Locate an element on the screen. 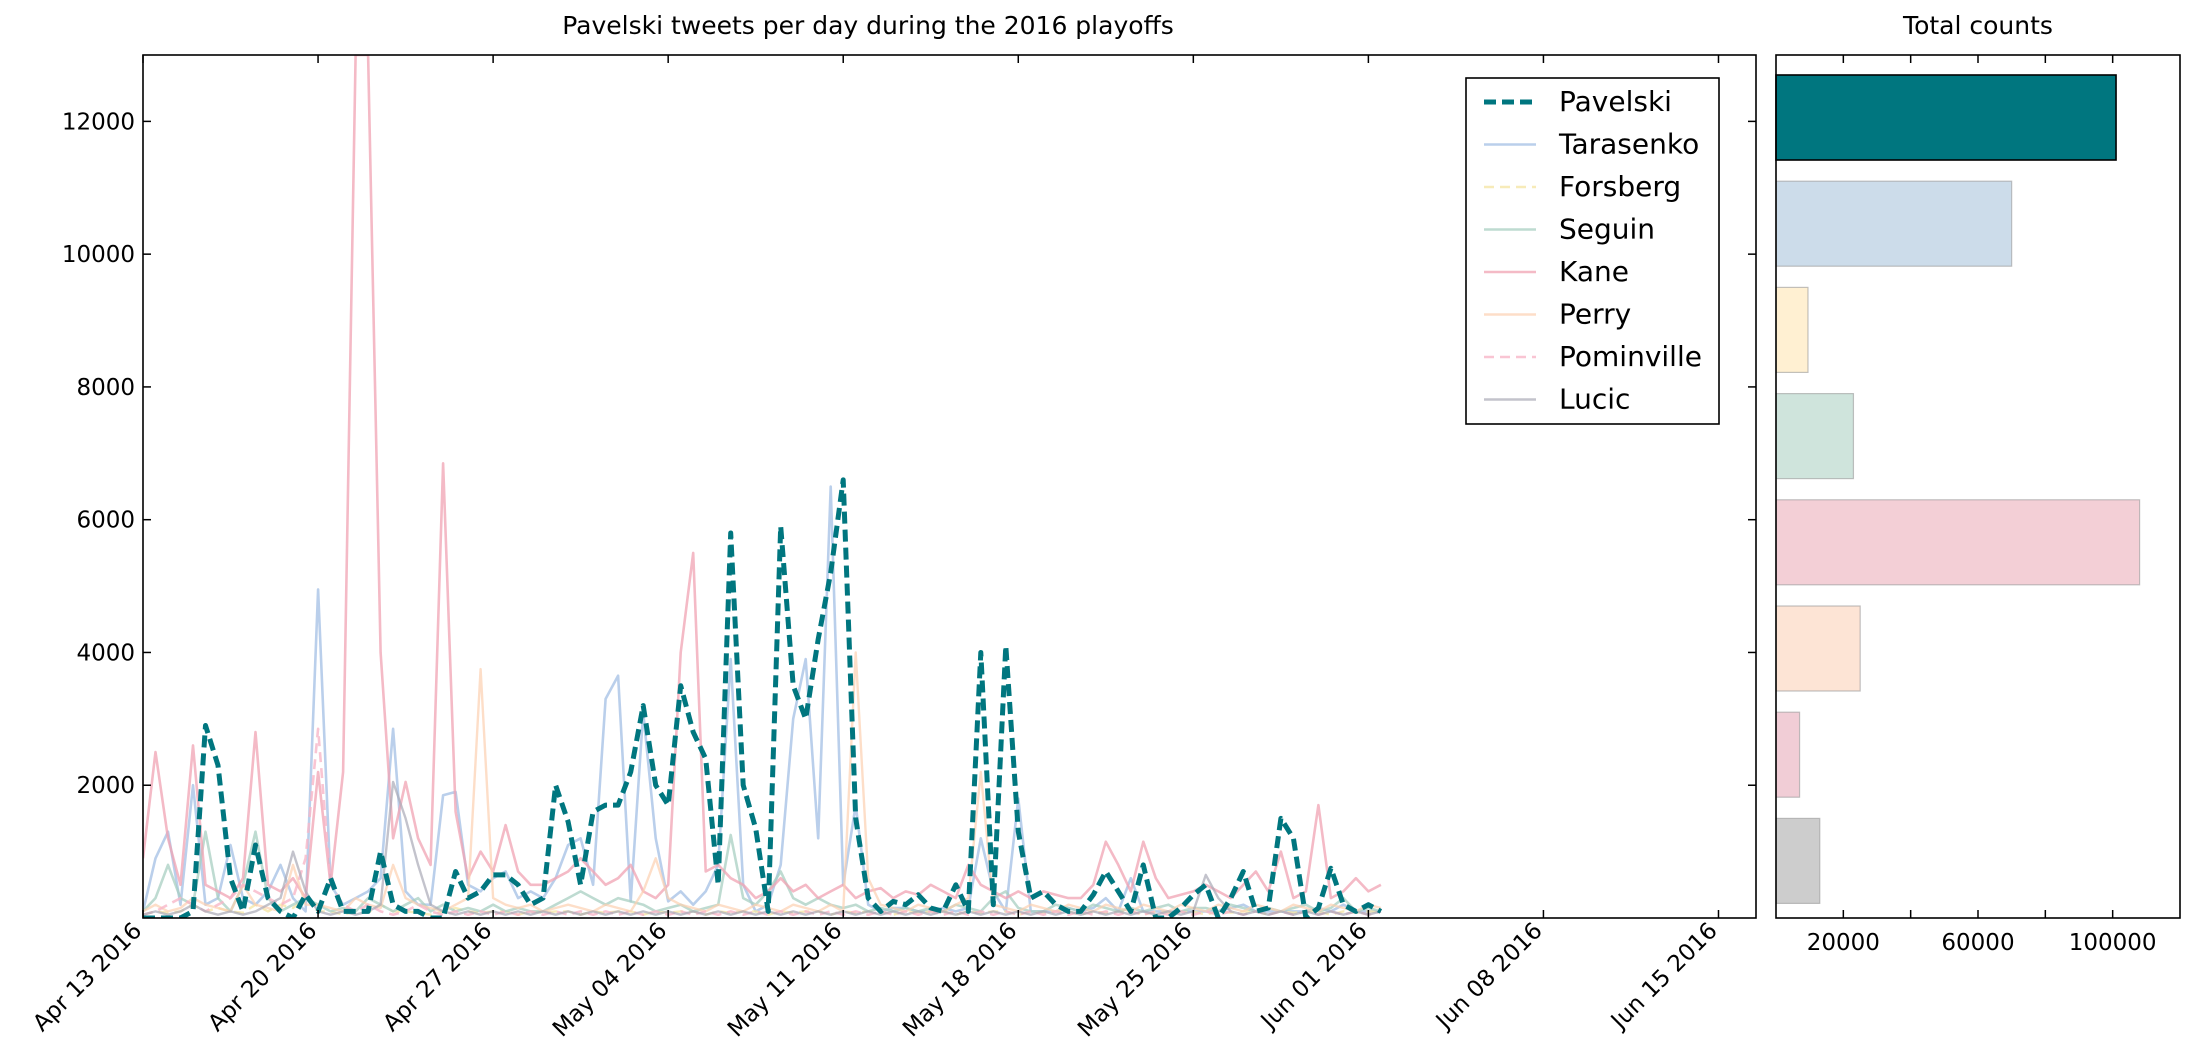 This screenshot has width=2193, height=1060. x-tick-label: Jun 15 2016 is located at coordinates (1664, 977).